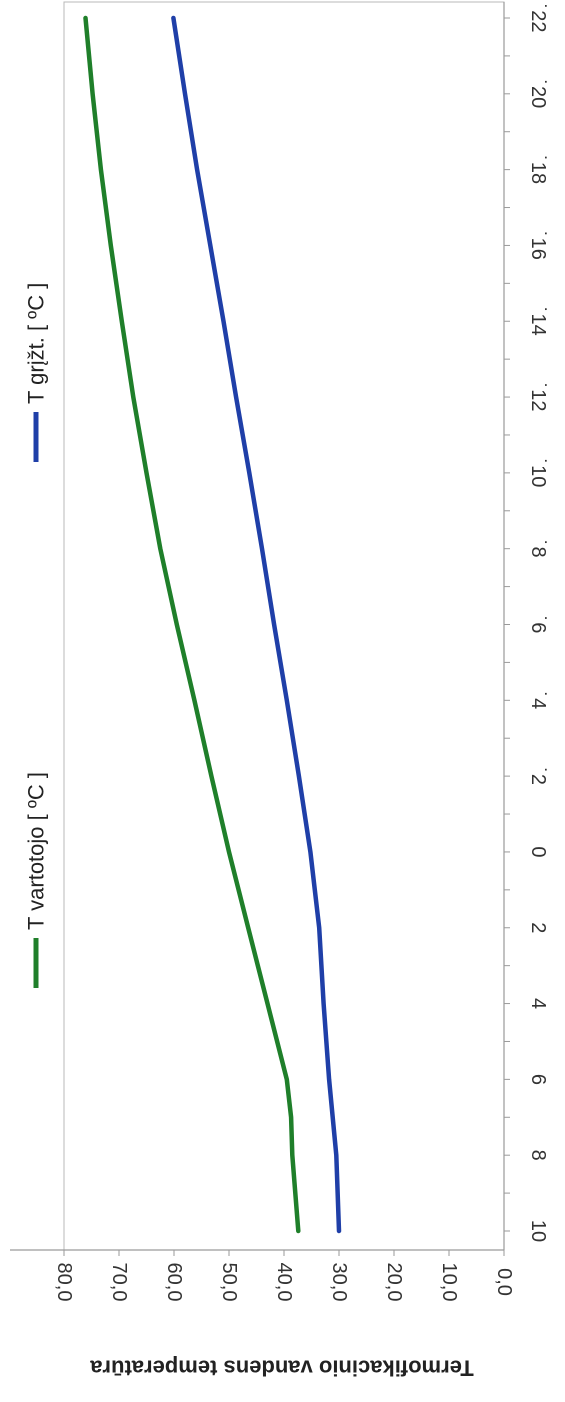 The width and height of the screenshot is (565, 1402). Describe the element at coordinates (538, 472) in the screenshot. I see `category-axis-tick-label: ˙10` at that location.